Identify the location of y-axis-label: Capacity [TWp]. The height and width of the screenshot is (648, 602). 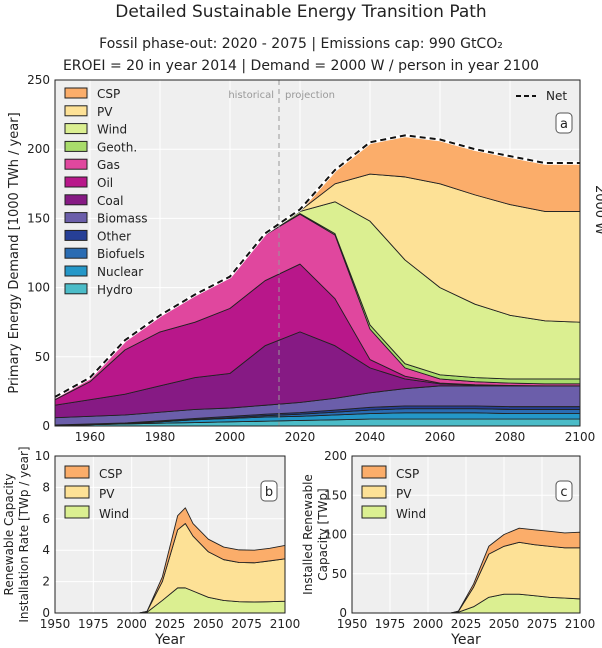
(323, 534).